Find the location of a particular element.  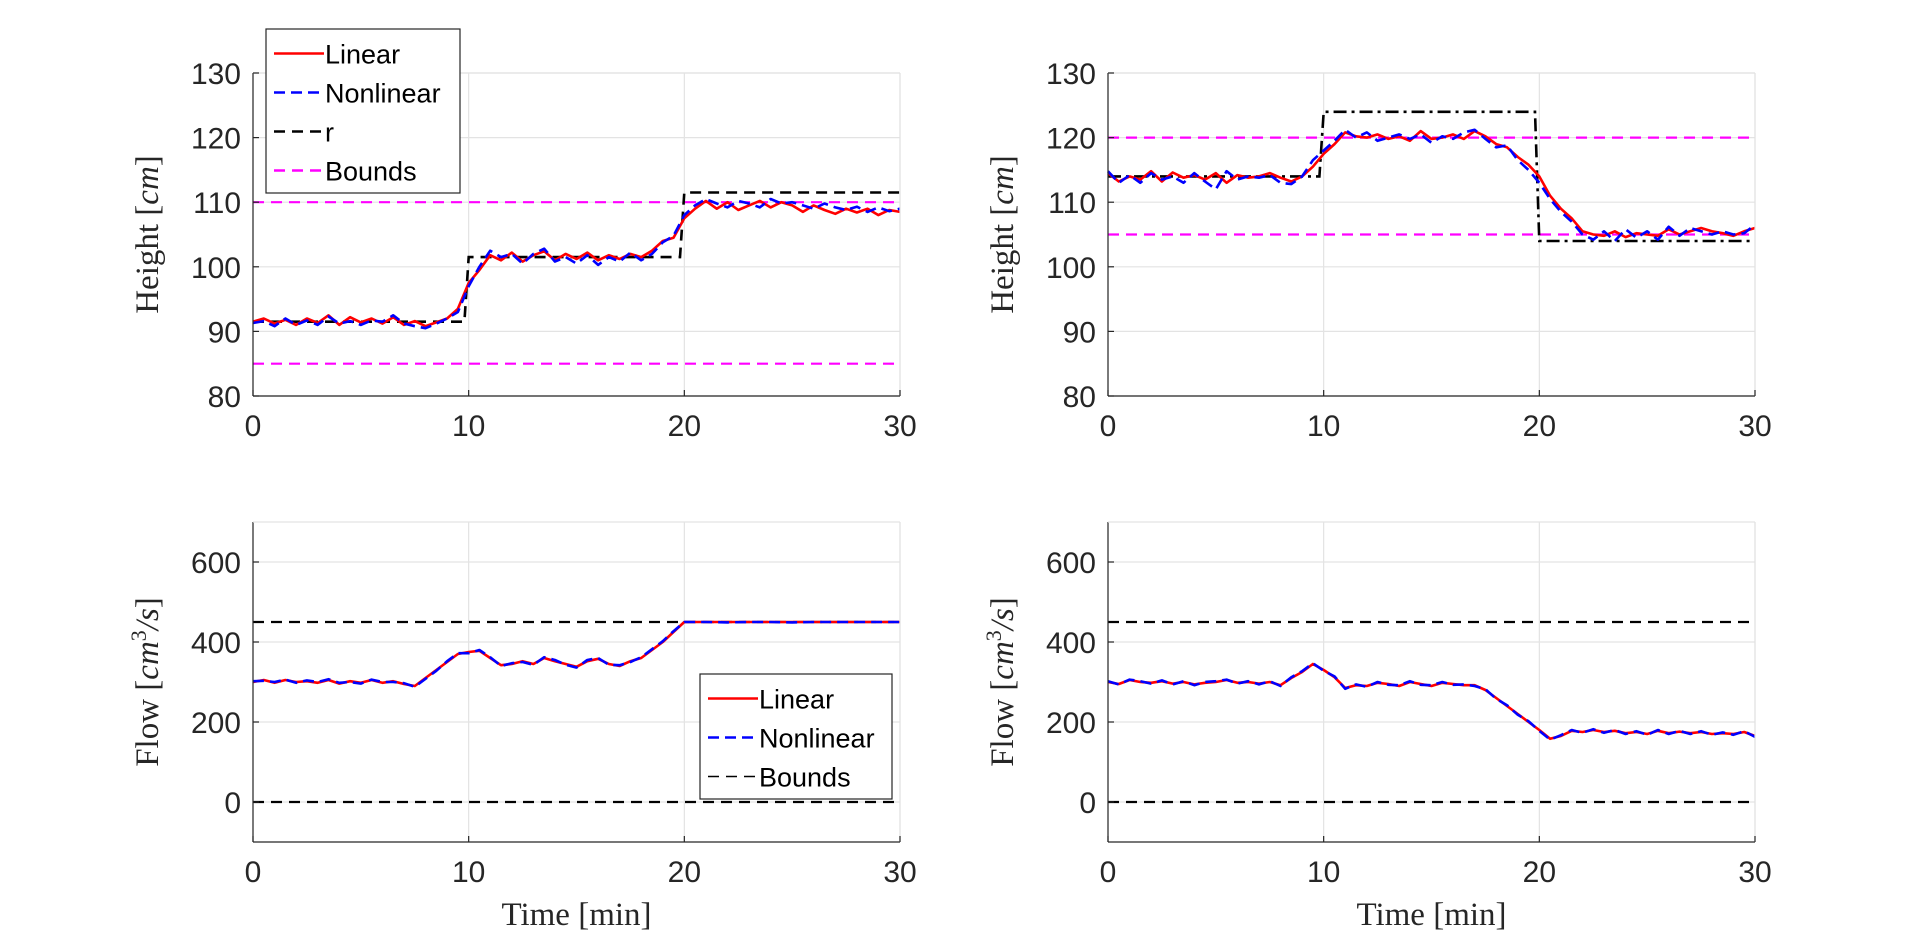

legend: Linear Nonlinear Bounds is located at coordinates (796, 736).